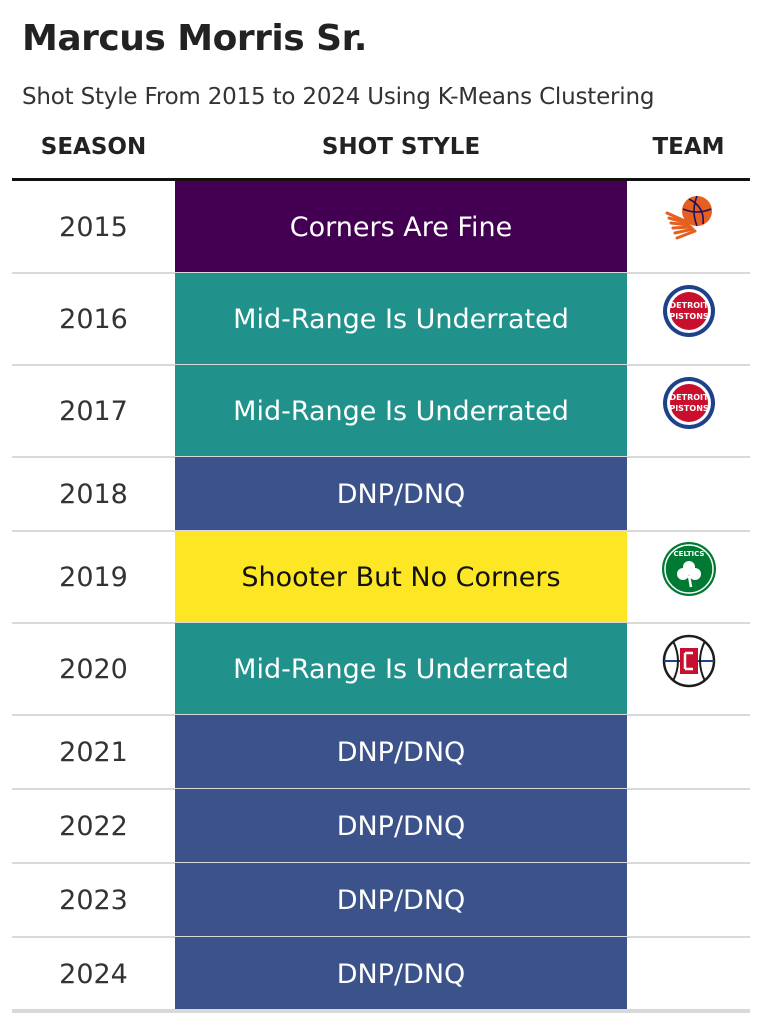 The image size is (760, 1022). What do you see at coordinates (93, 577) in the screenshot?
I see `season-cell: 2019` at bounding box center [93, 577].